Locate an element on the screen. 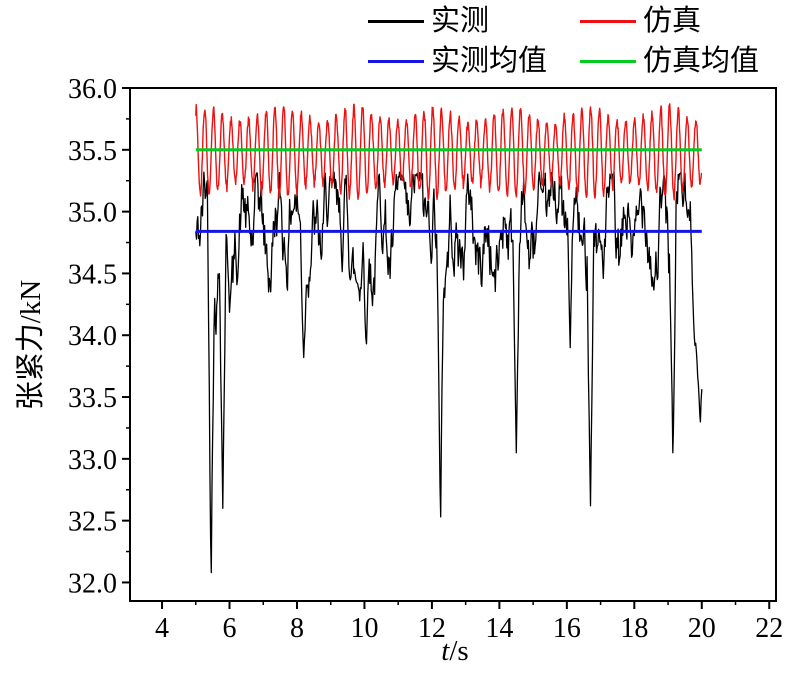  measured-line-swatch is located at coordinates (396, 22).